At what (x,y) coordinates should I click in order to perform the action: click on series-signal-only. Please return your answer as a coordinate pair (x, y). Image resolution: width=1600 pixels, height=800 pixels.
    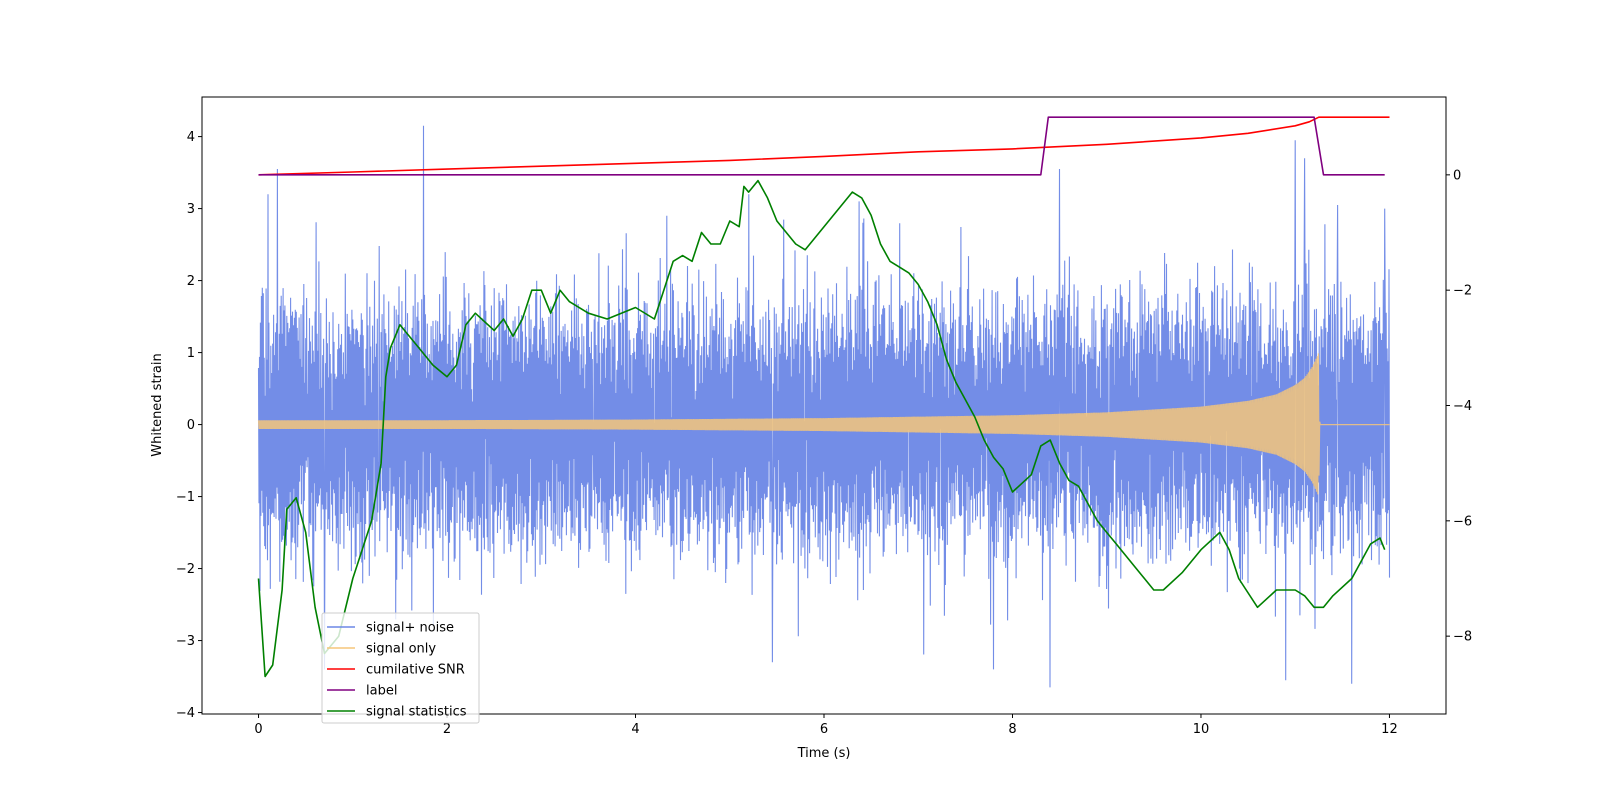
    Looking at the image, I should click on (823, 424).